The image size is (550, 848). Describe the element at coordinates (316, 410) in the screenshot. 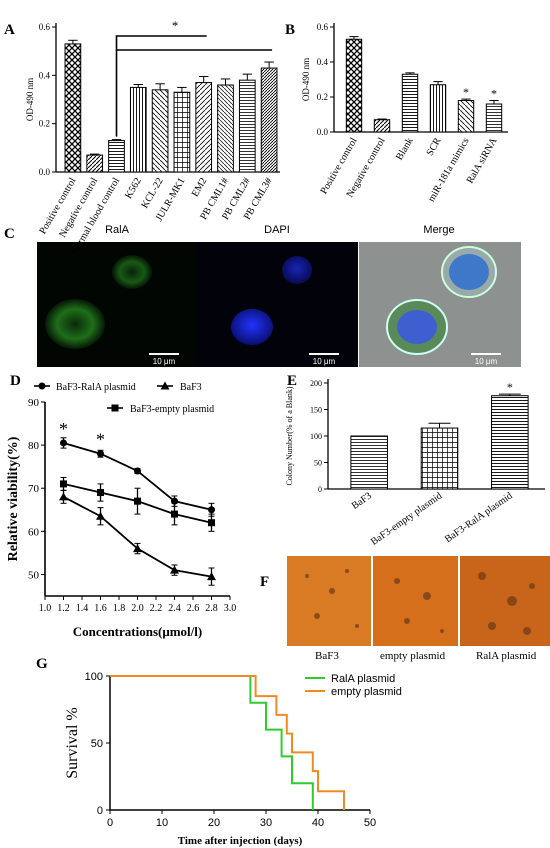

I see `E-y-tick-label: 150` at that location.